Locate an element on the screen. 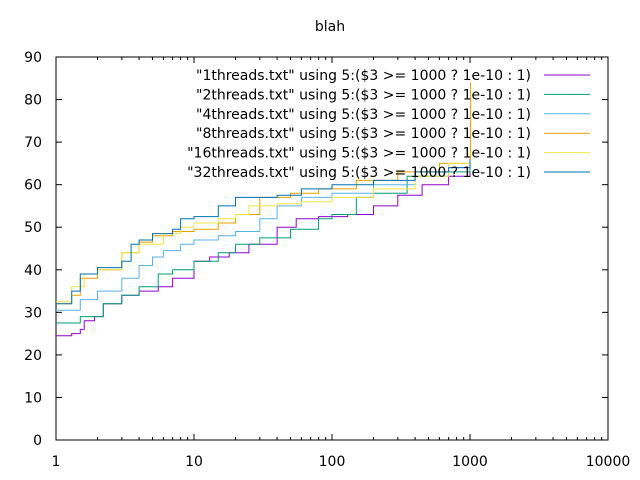  y-tick-label: 50 is located at coordinates (33, 228).